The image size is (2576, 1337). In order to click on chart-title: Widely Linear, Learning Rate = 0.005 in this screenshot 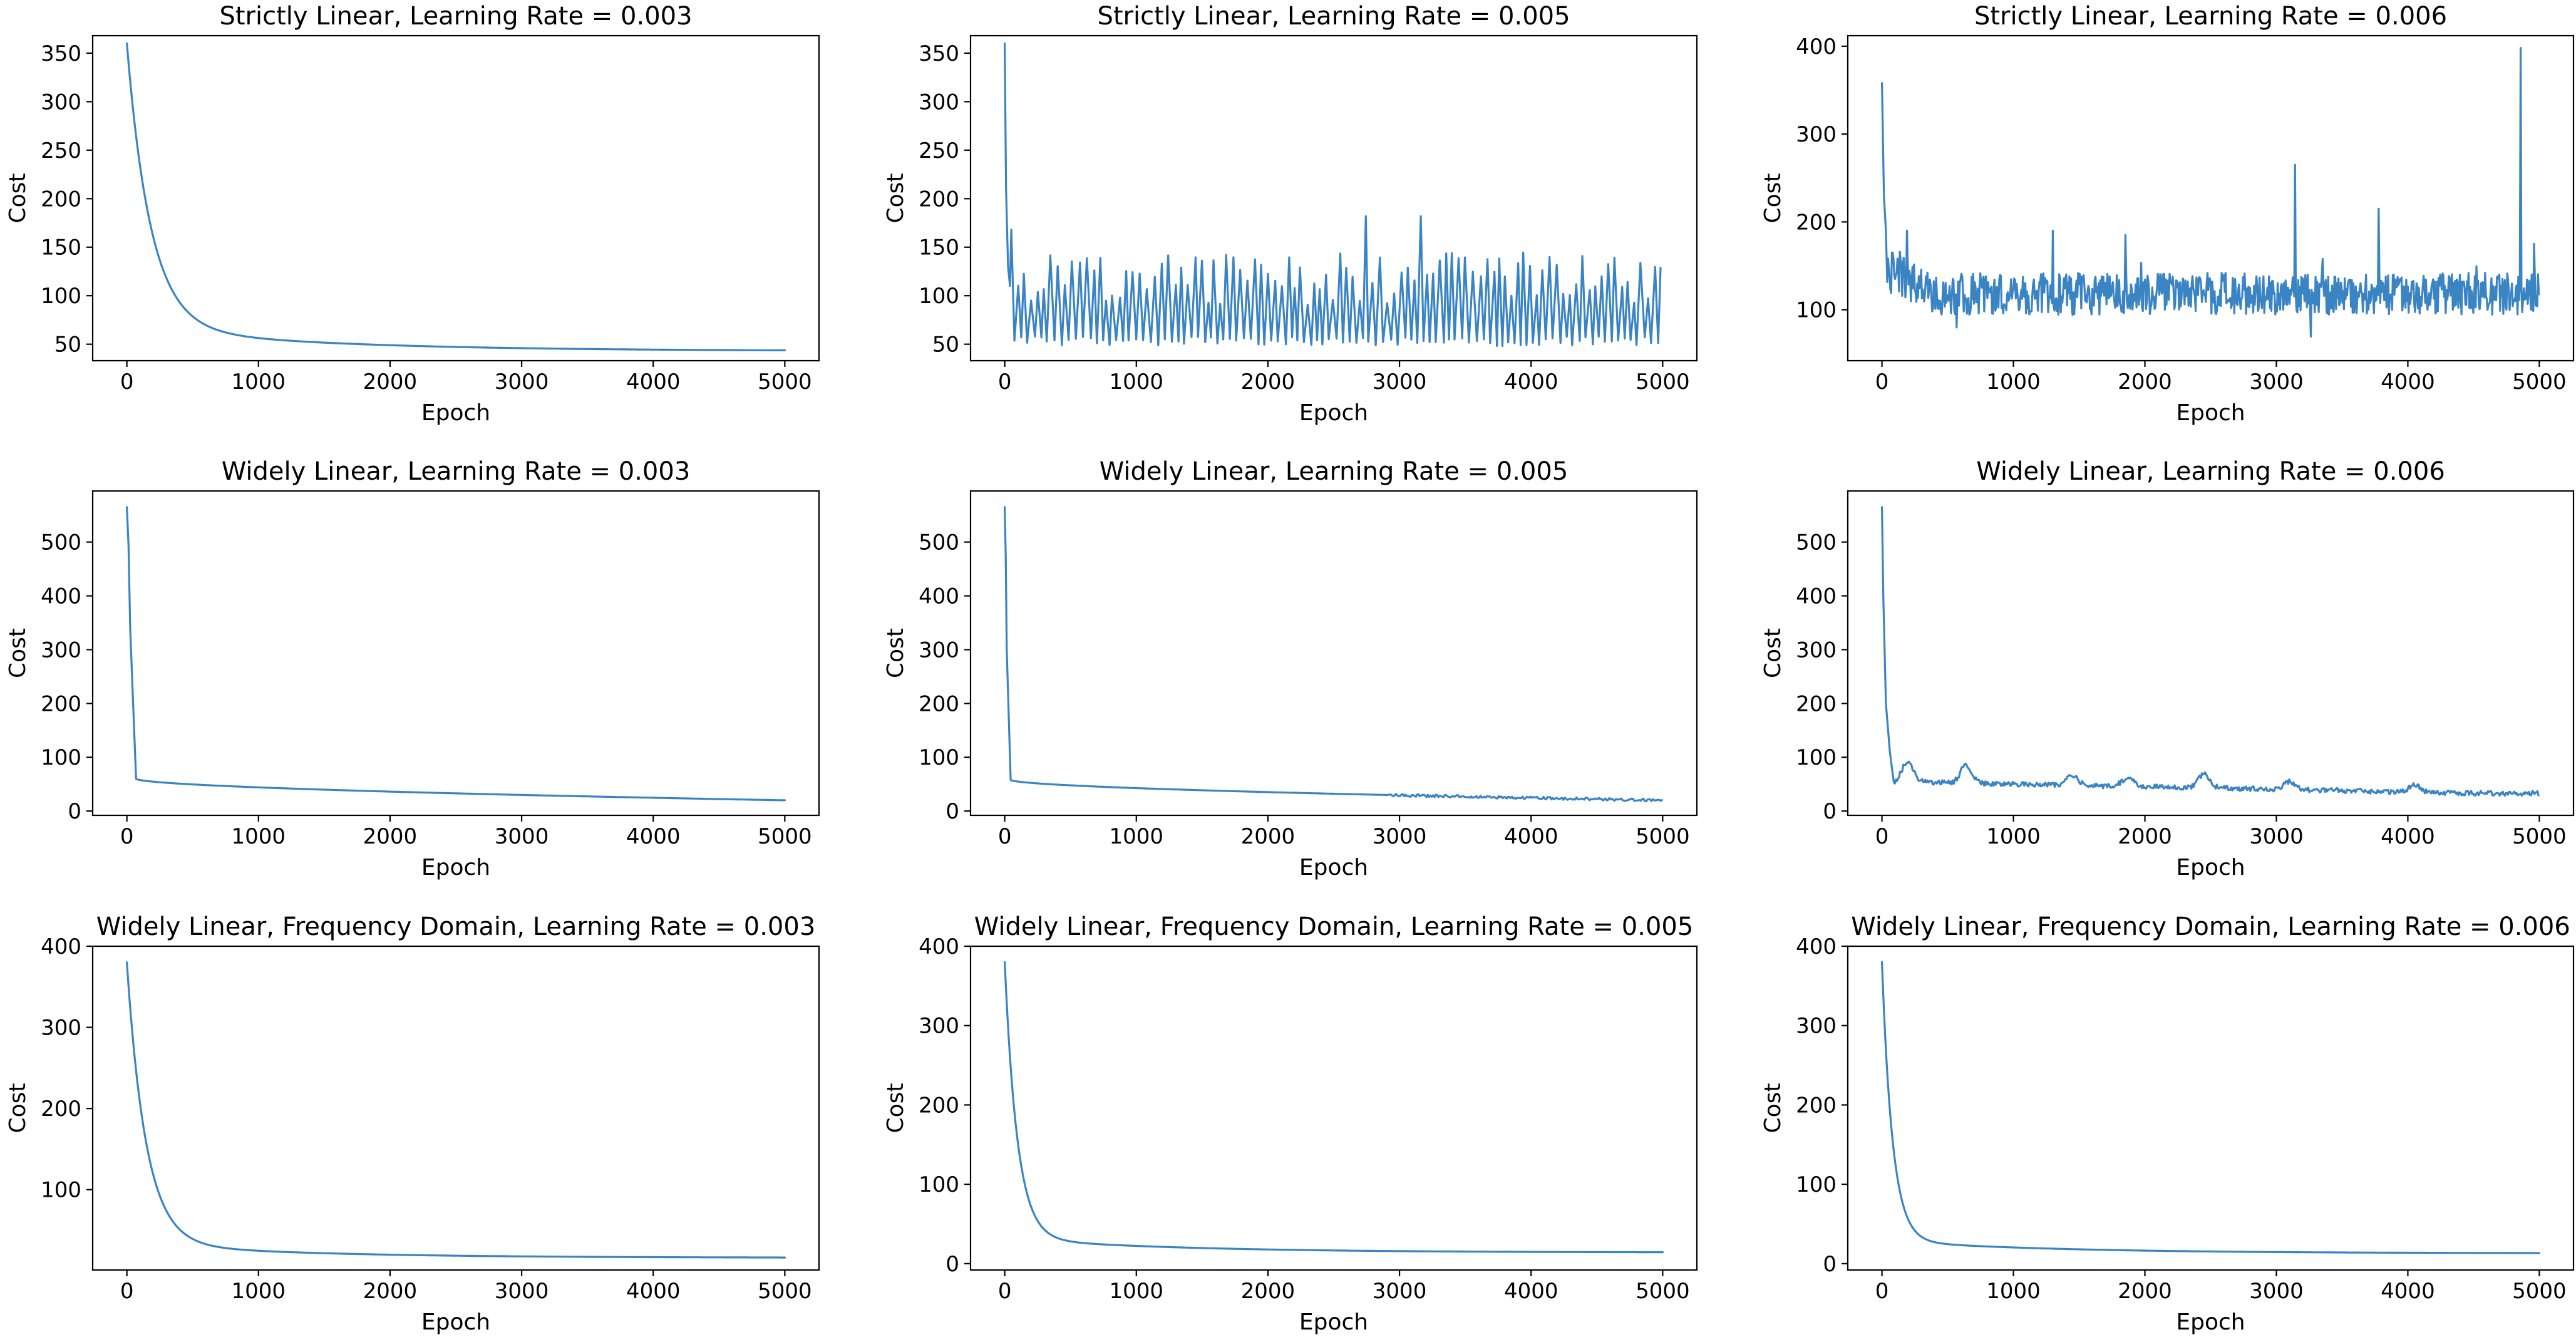, I will do `click(1334, 471)`.